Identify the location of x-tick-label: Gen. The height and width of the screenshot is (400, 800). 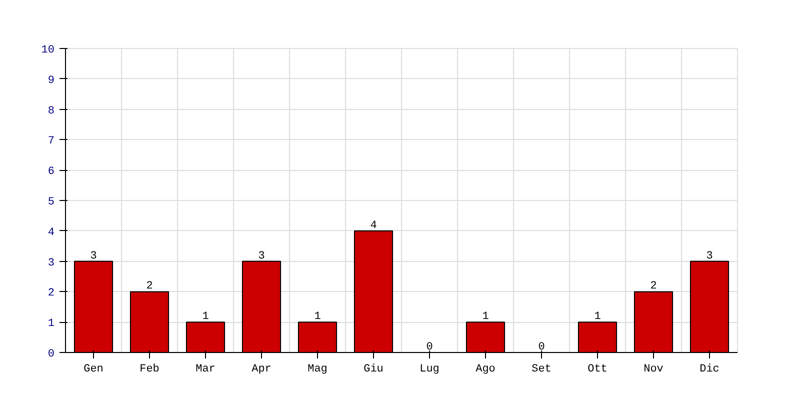
(94, 370).